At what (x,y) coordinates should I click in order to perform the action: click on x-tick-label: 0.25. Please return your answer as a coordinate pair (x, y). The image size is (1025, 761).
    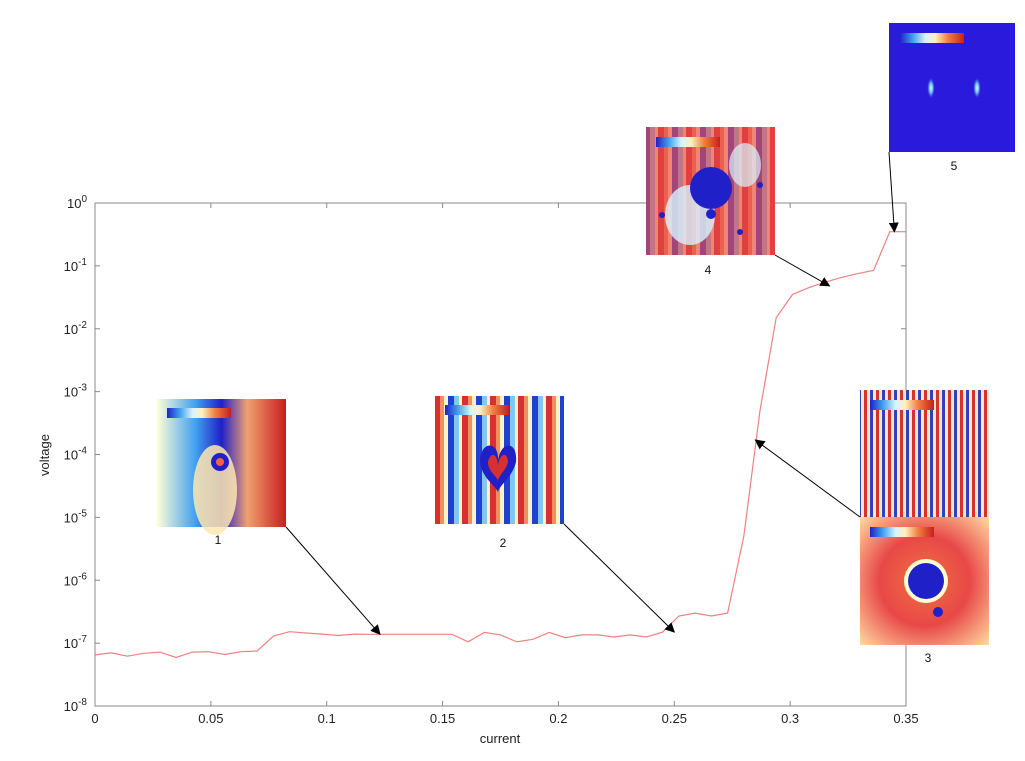
    Looking at the image, I should click on (674, 718).